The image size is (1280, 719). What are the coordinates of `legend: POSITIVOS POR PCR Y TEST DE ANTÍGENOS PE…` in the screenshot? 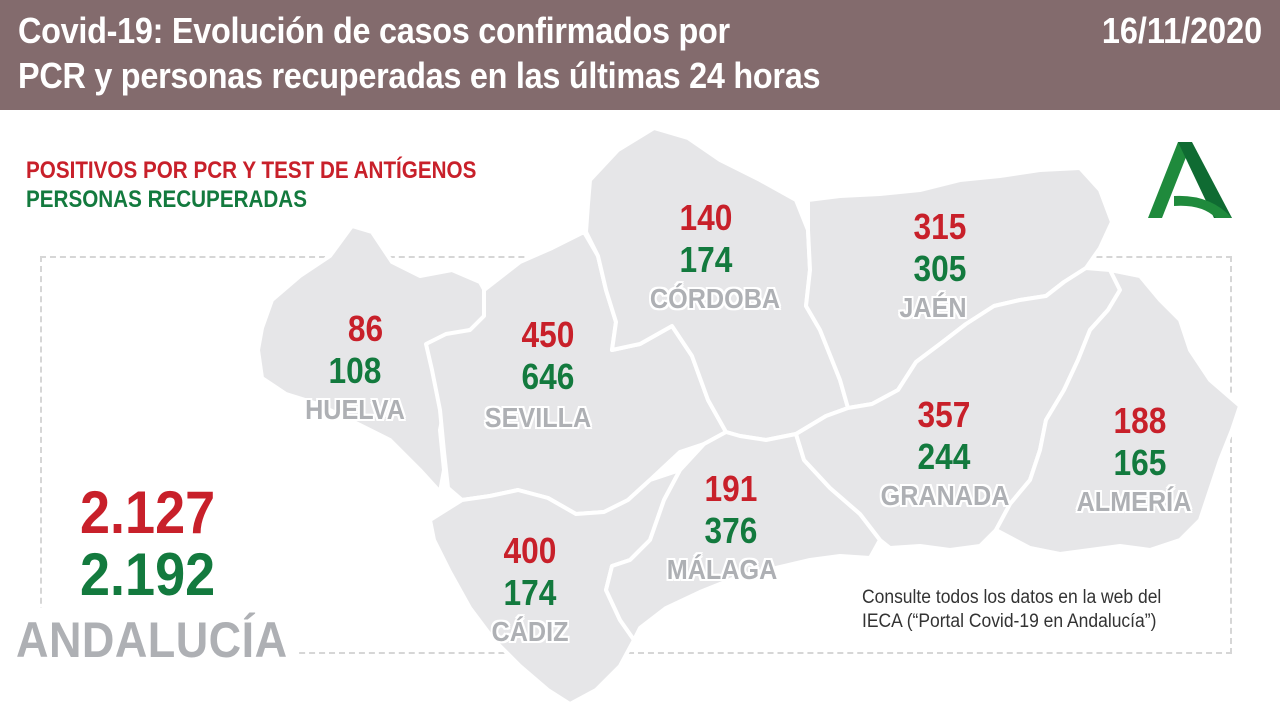 It's located at (251, 185).